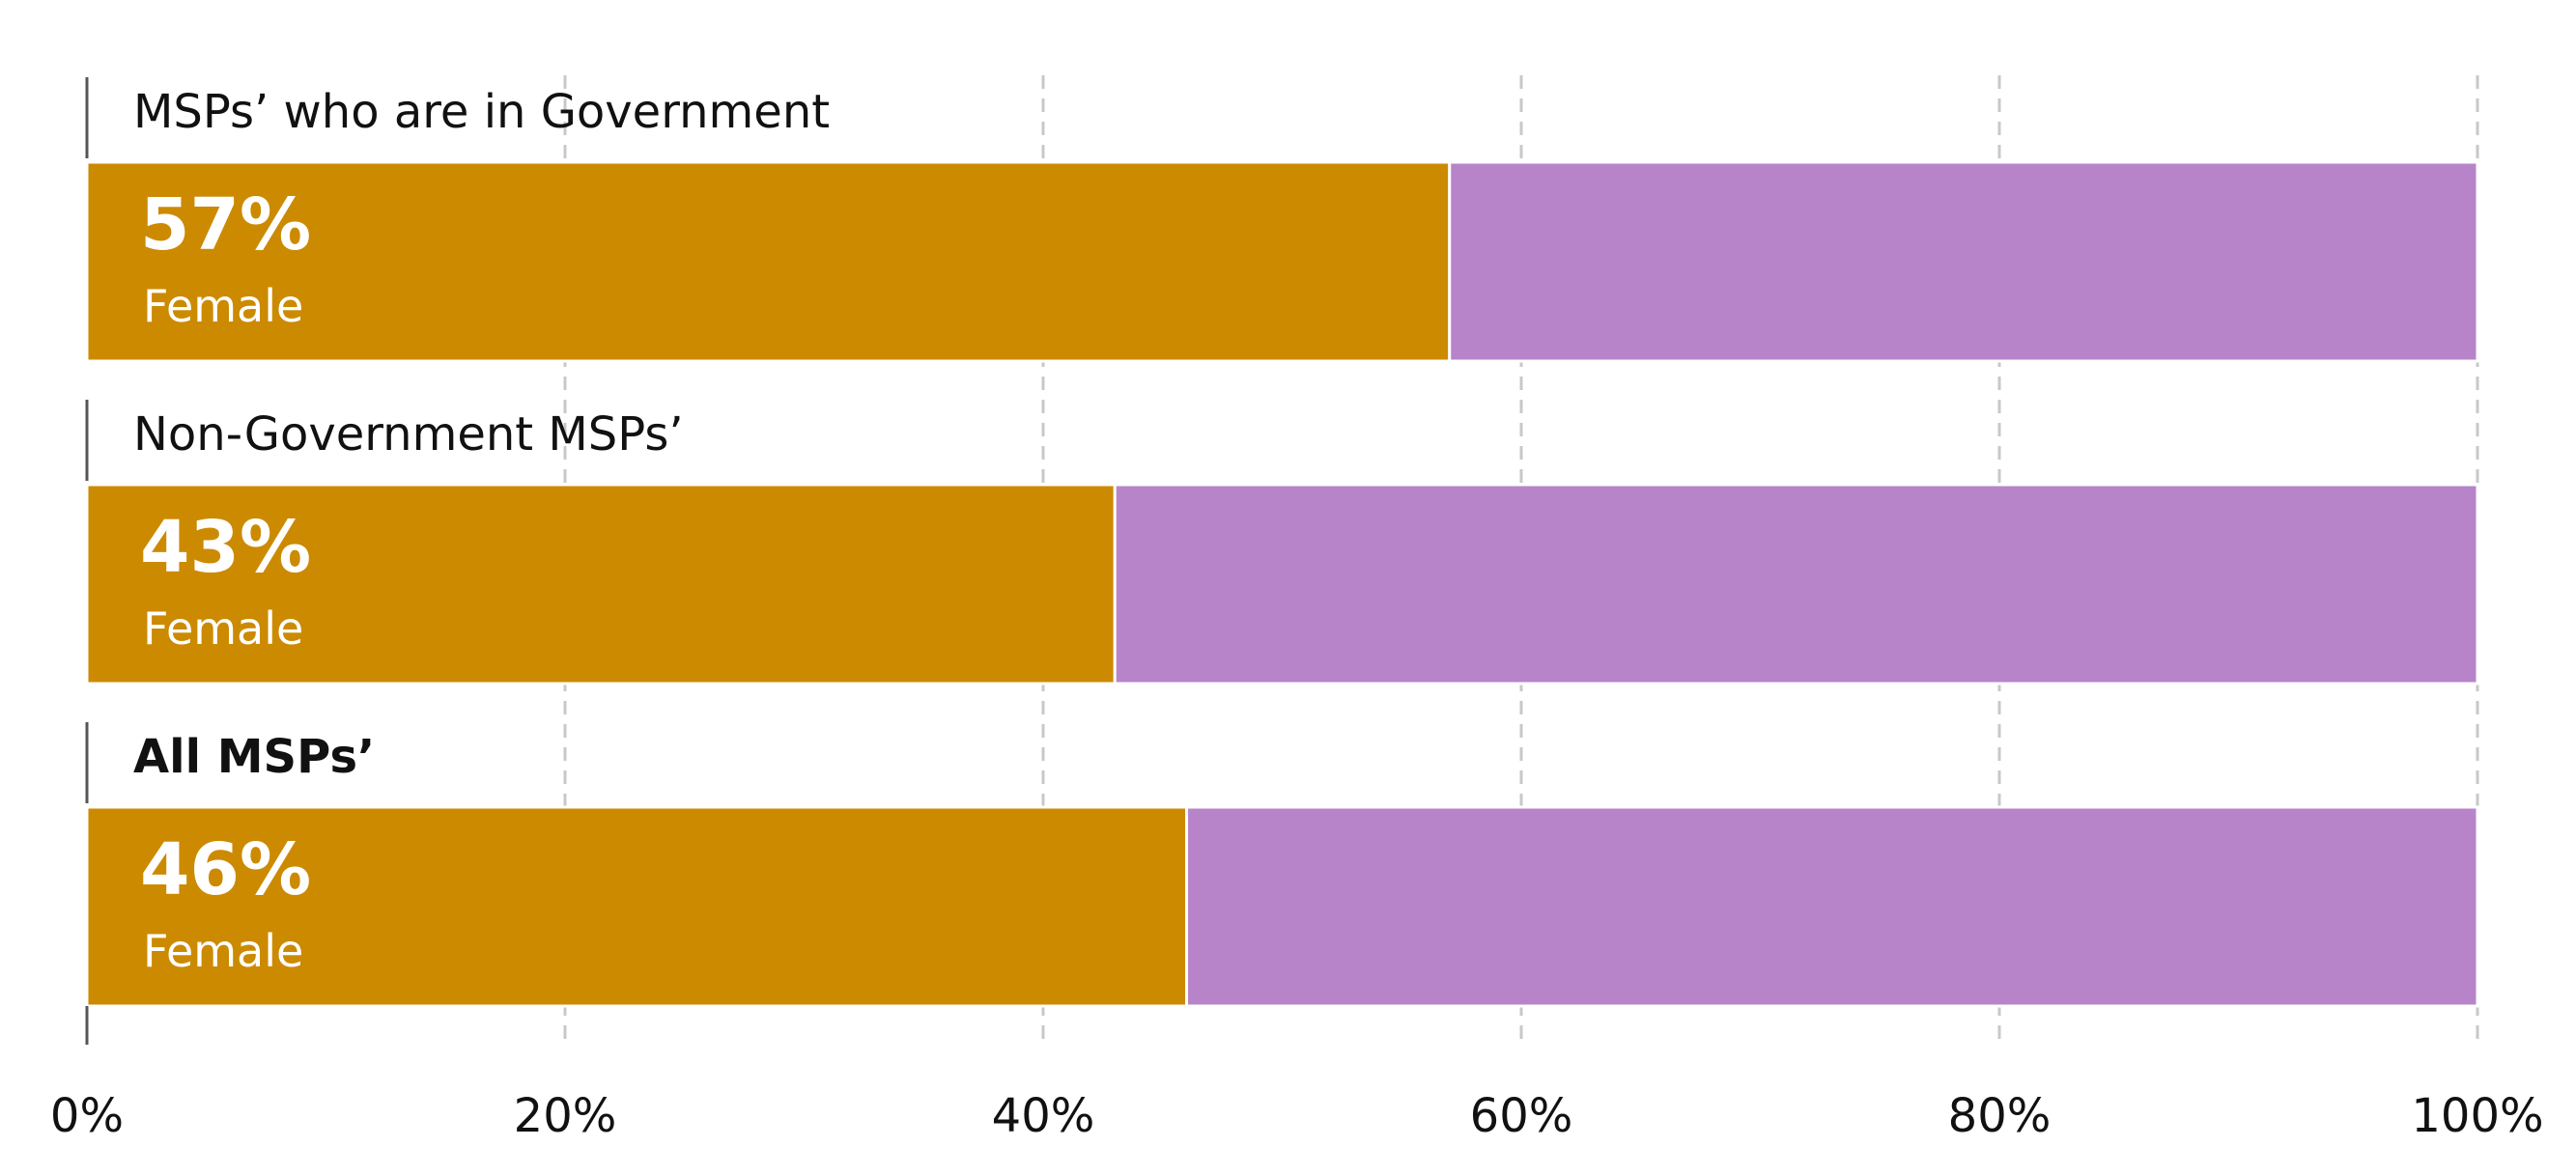 The image size is (2576, 1175). I want to click on x-tick-label: 60%, so click(1521, 1116).